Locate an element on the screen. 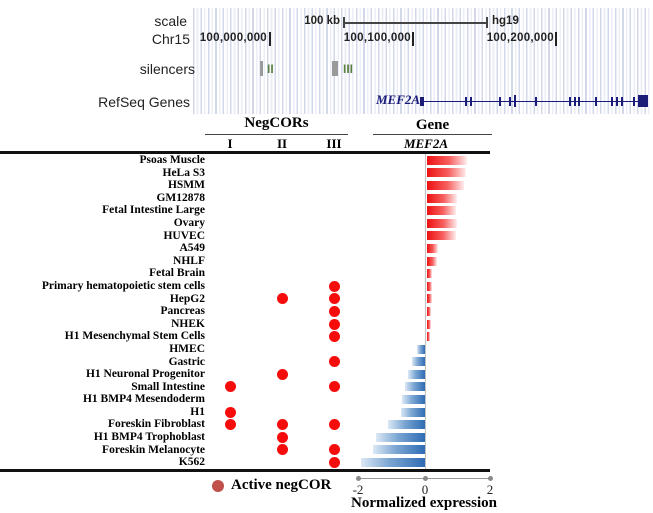 The width and height of the screenshot is (653, 513). row-label: Pancreas is located at coordinates (182, 311).